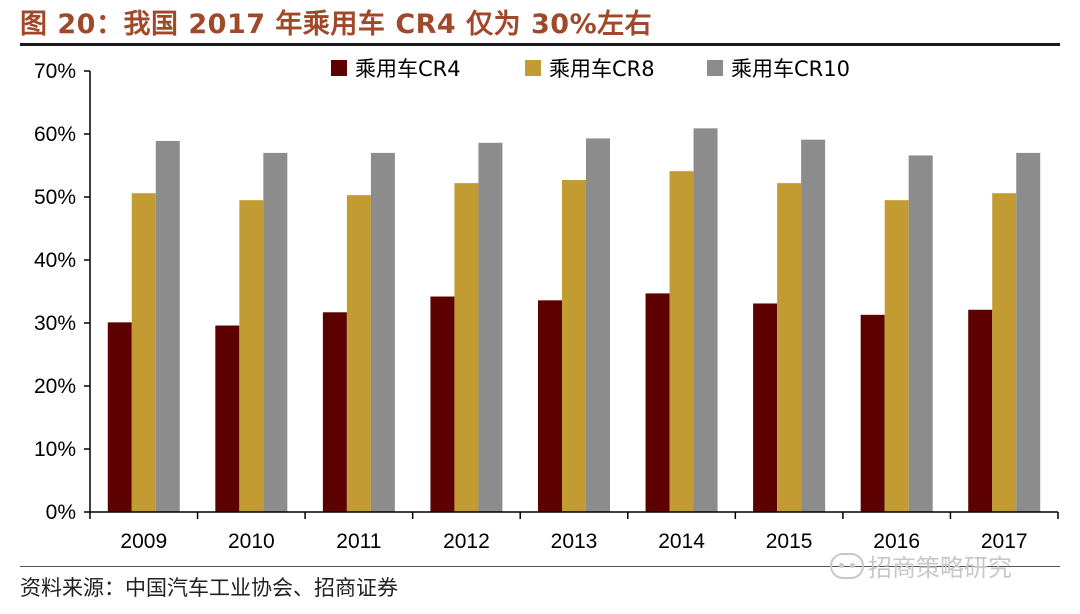 Image resolution: width=1080 pixels, height=614 pixels. Describe the element at coordinates (896, 541) in the screenshot. I see `x-tick-label: 2016` at that location.